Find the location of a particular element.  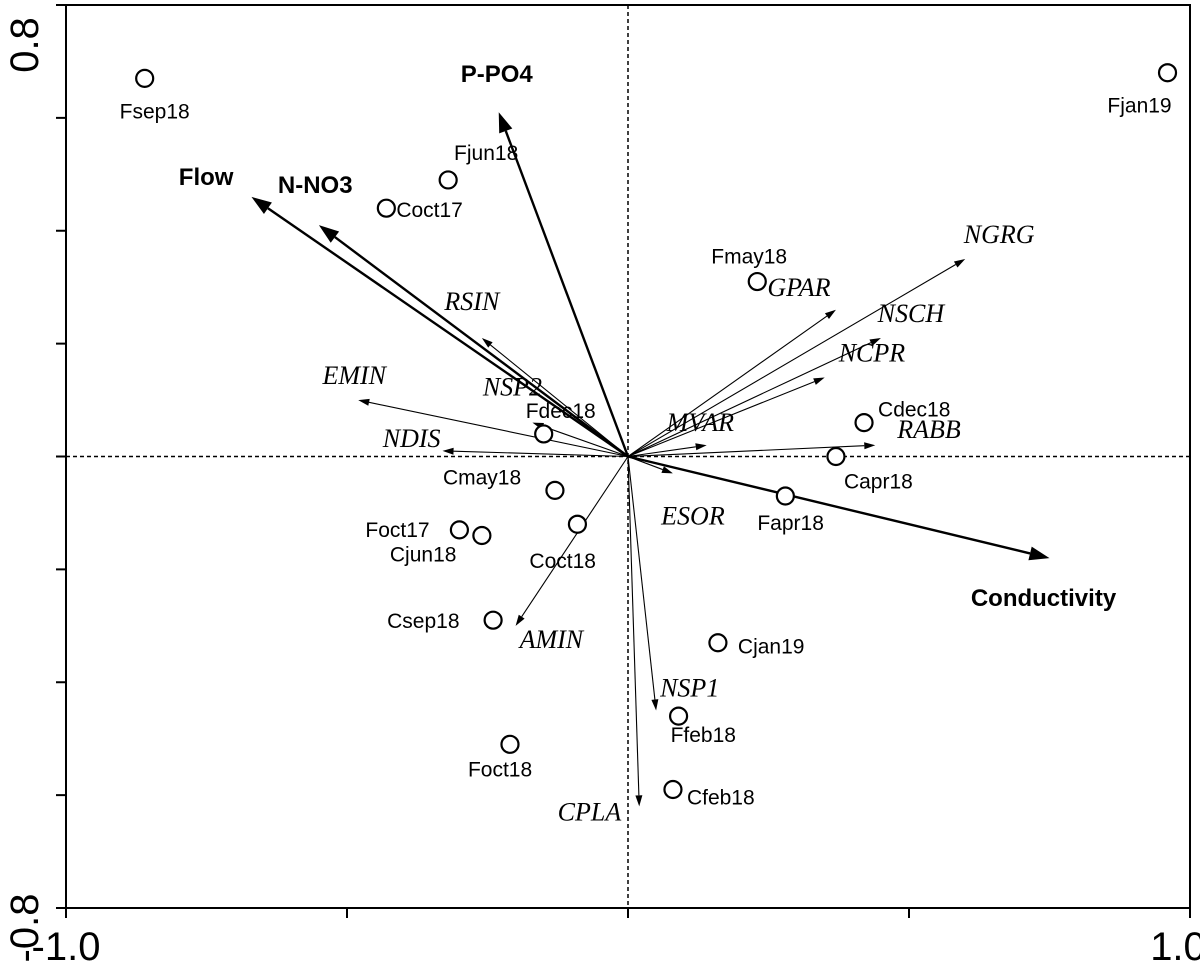

species-ndis-label: NDIS is located at coordinates (411, 438).